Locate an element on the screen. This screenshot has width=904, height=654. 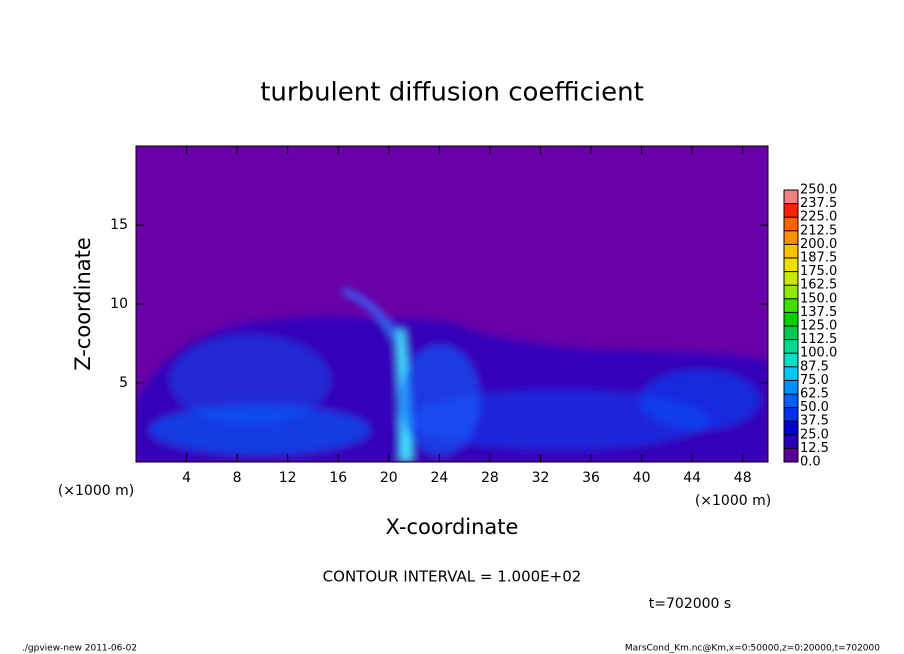
x-axis-label: X-coordinate is located at coordinates (452, 527).